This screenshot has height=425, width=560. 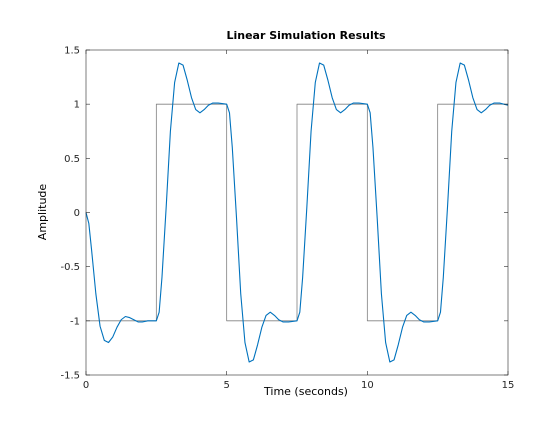 I want to click on x-tick-label: 5, so click(x=226, y=385).